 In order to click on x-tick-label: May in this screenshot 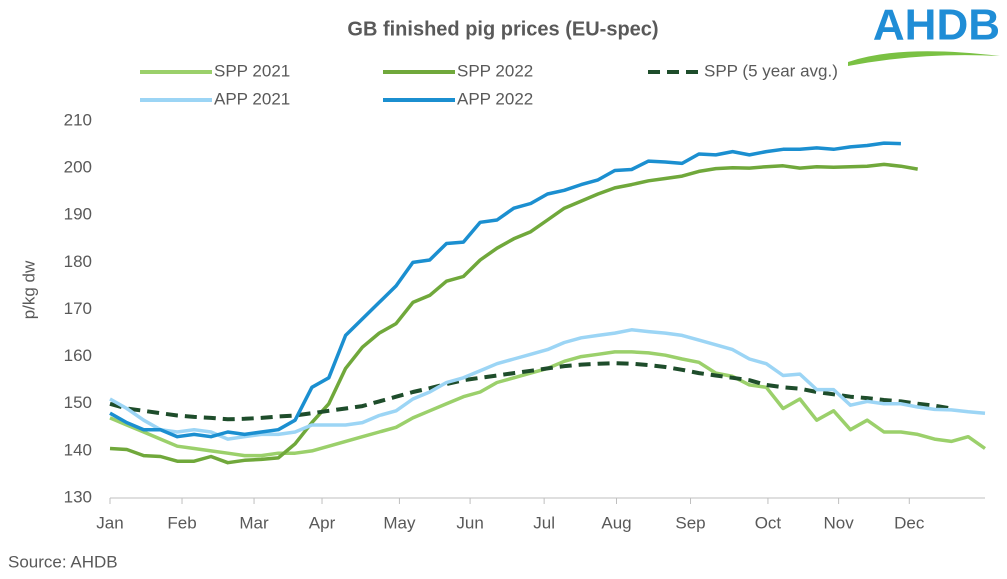, I will do `click(399, 522)`.